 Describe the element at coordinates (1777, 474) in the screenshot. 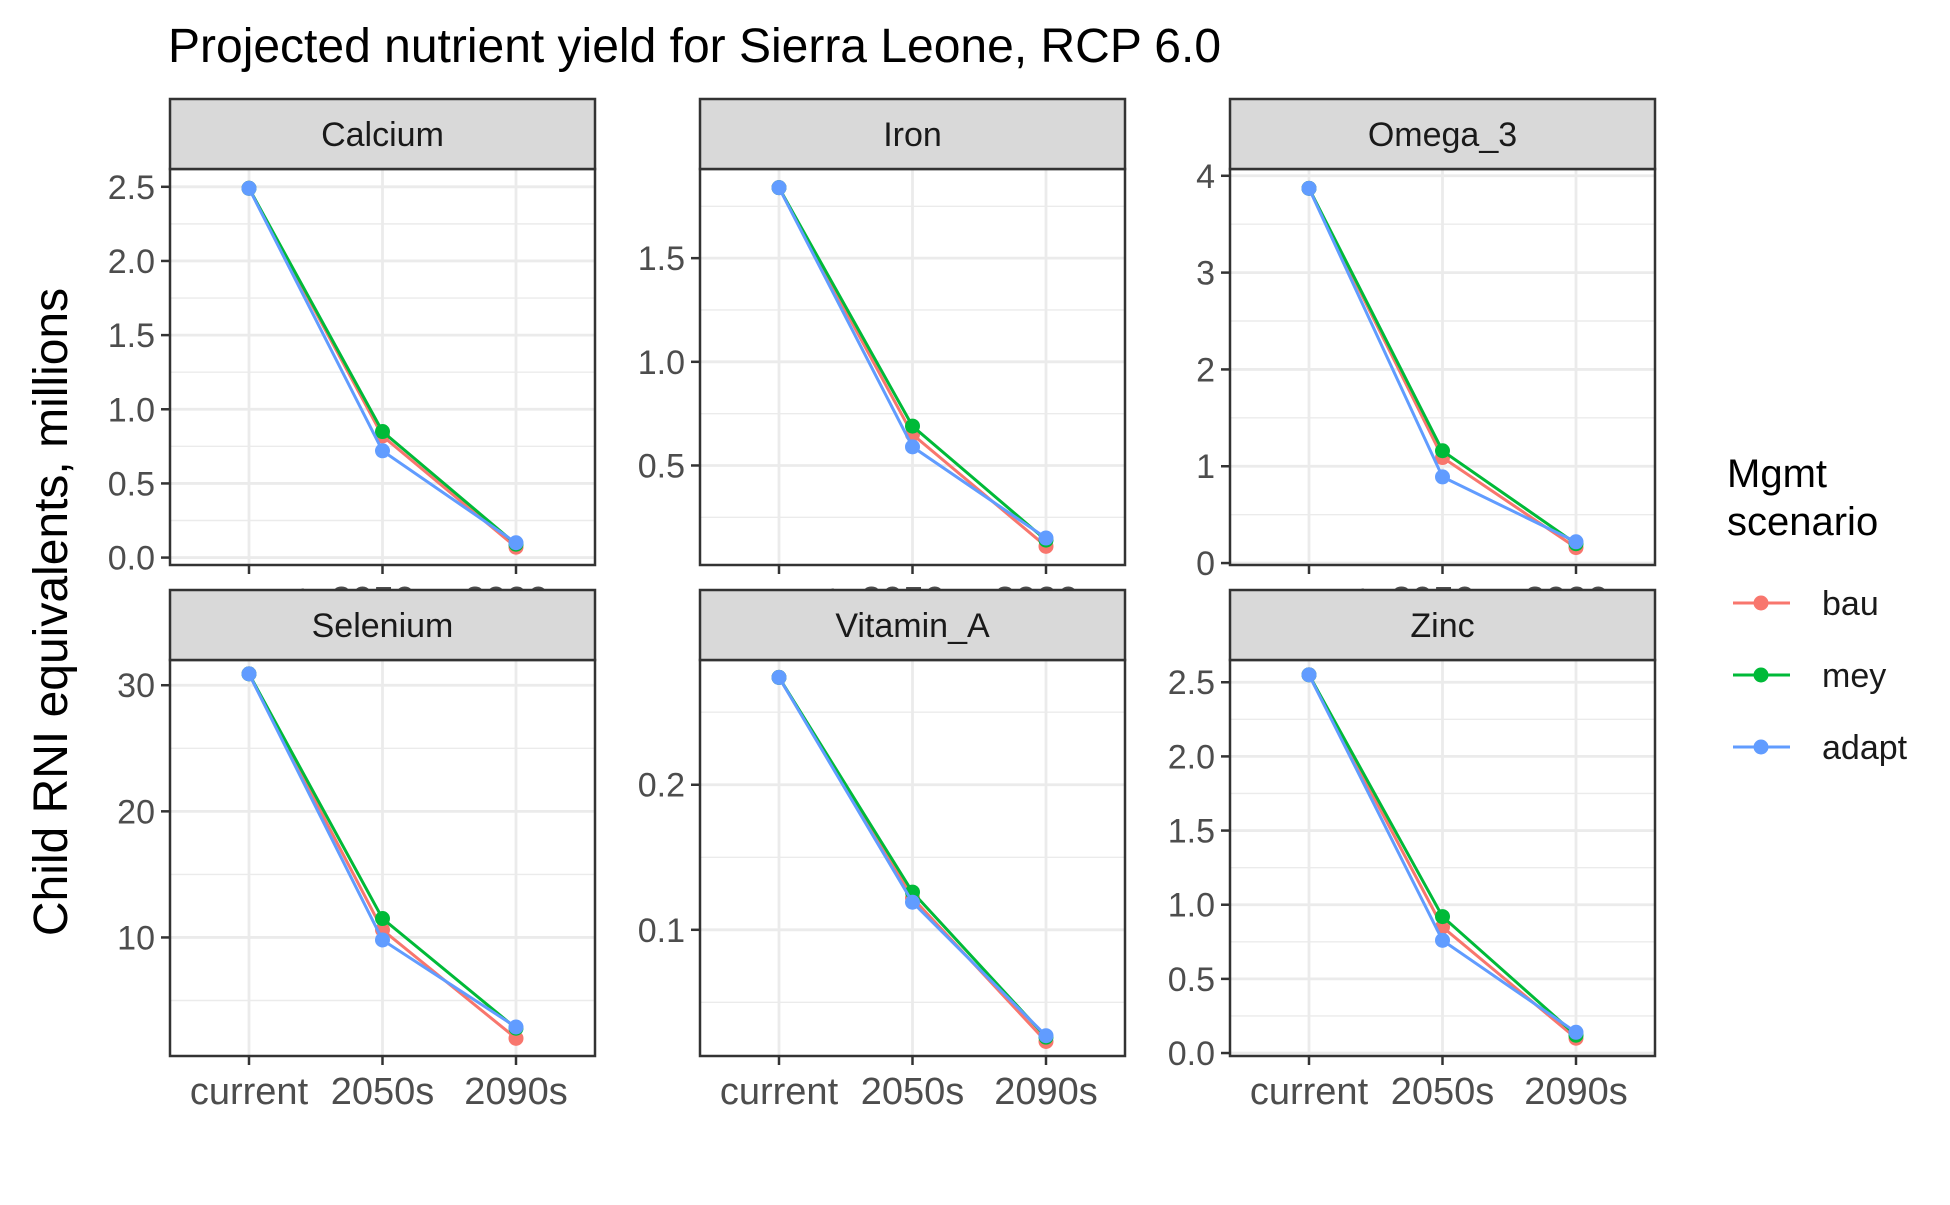

I see `legend-title-line: Mgmt` at that location.